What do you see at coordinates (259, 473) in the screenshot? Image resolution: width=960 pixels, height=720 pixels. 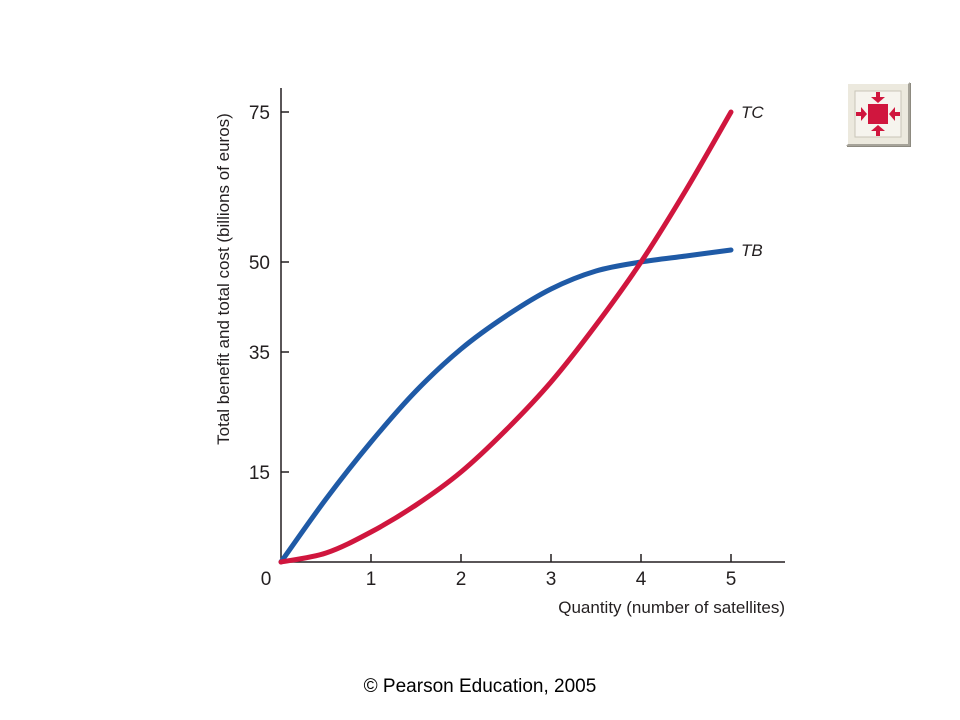 I see `y-tick-label: 15` at bounding box center [259, 473].